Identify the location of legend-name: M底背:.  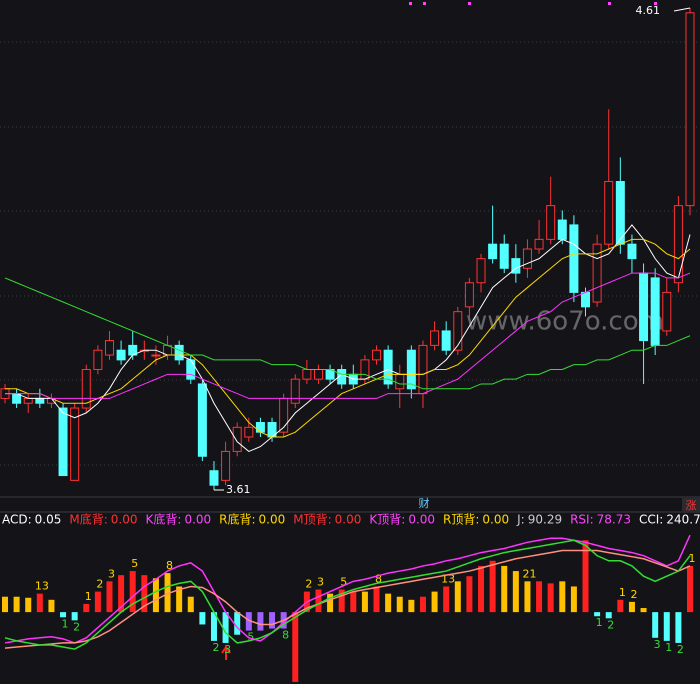
(88, 519).